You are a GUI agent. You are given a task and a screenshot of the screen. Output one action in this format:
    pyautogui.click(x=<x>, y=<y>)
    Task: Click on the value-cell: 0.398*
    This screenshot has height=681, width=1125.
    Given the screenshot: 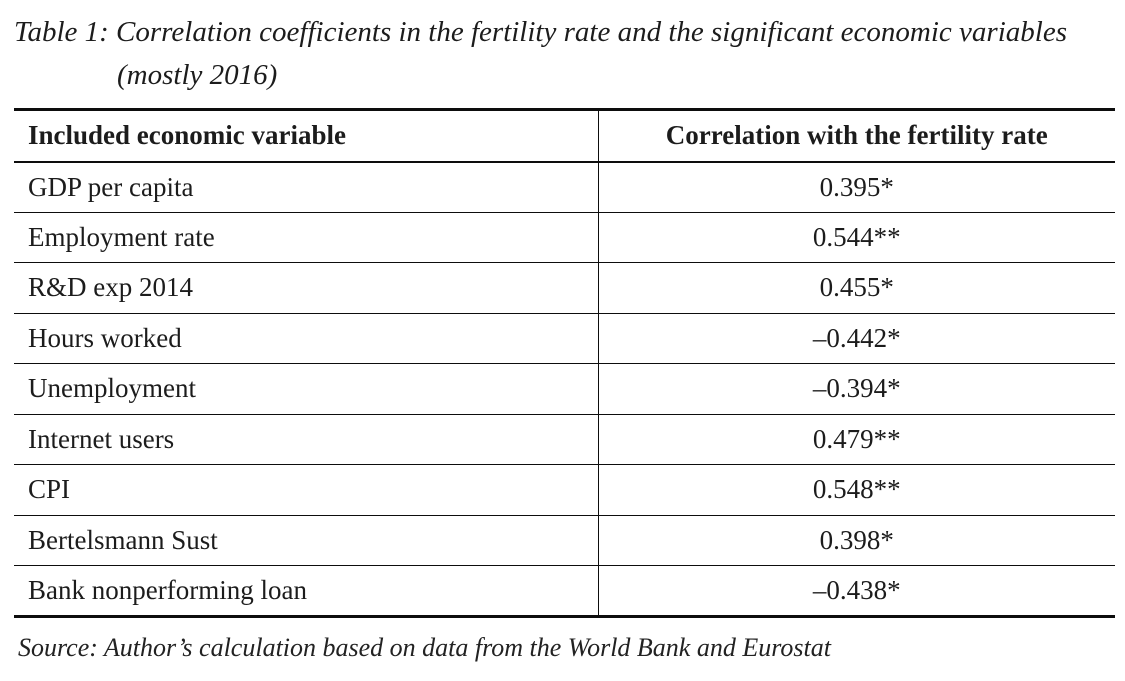 What is the action you would take?
    pyautogui.click(x=856, y=540)
    